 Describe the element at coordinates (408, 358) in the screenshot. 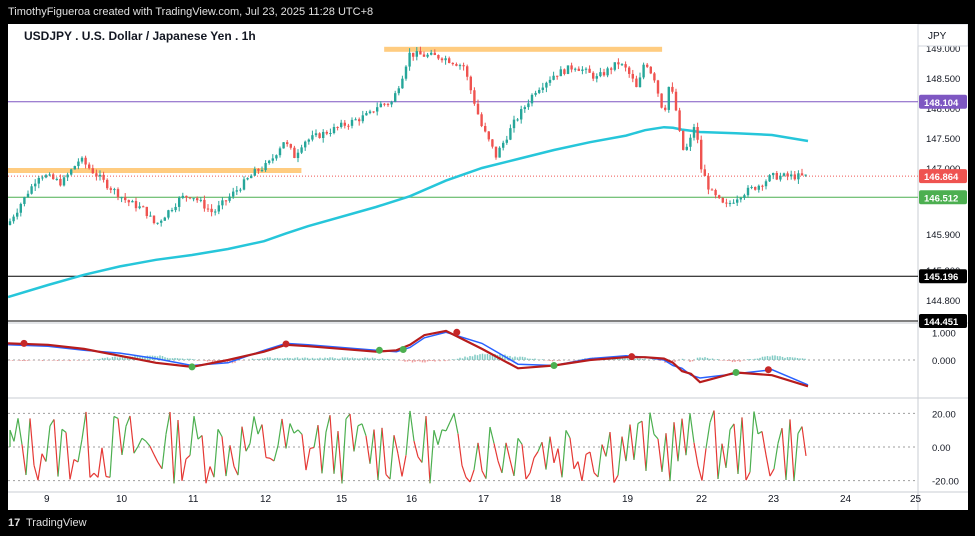

I see `macd-slow-line` at that location.